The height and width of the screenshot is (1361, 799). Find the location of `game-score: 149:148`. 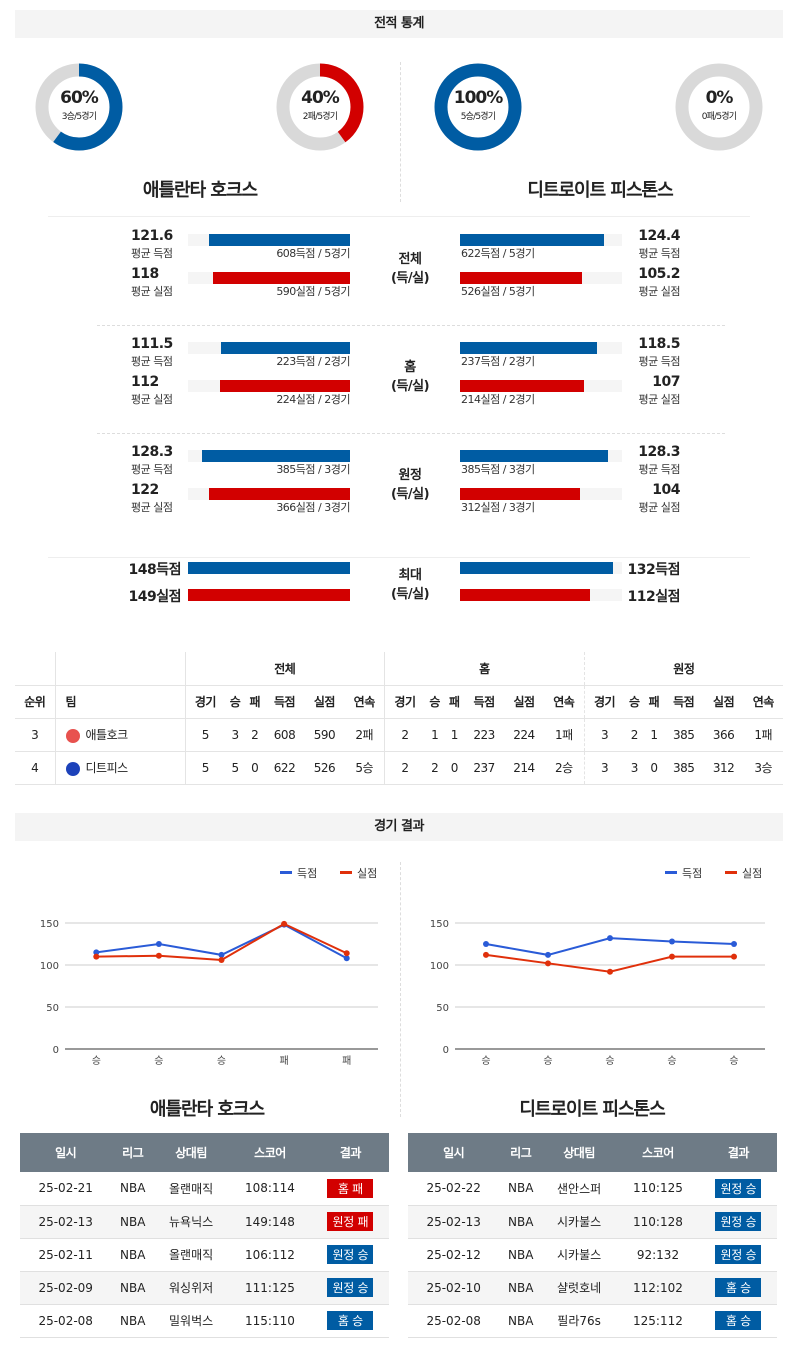

game-score: 149:148 is located at coordinates (270, 1222).